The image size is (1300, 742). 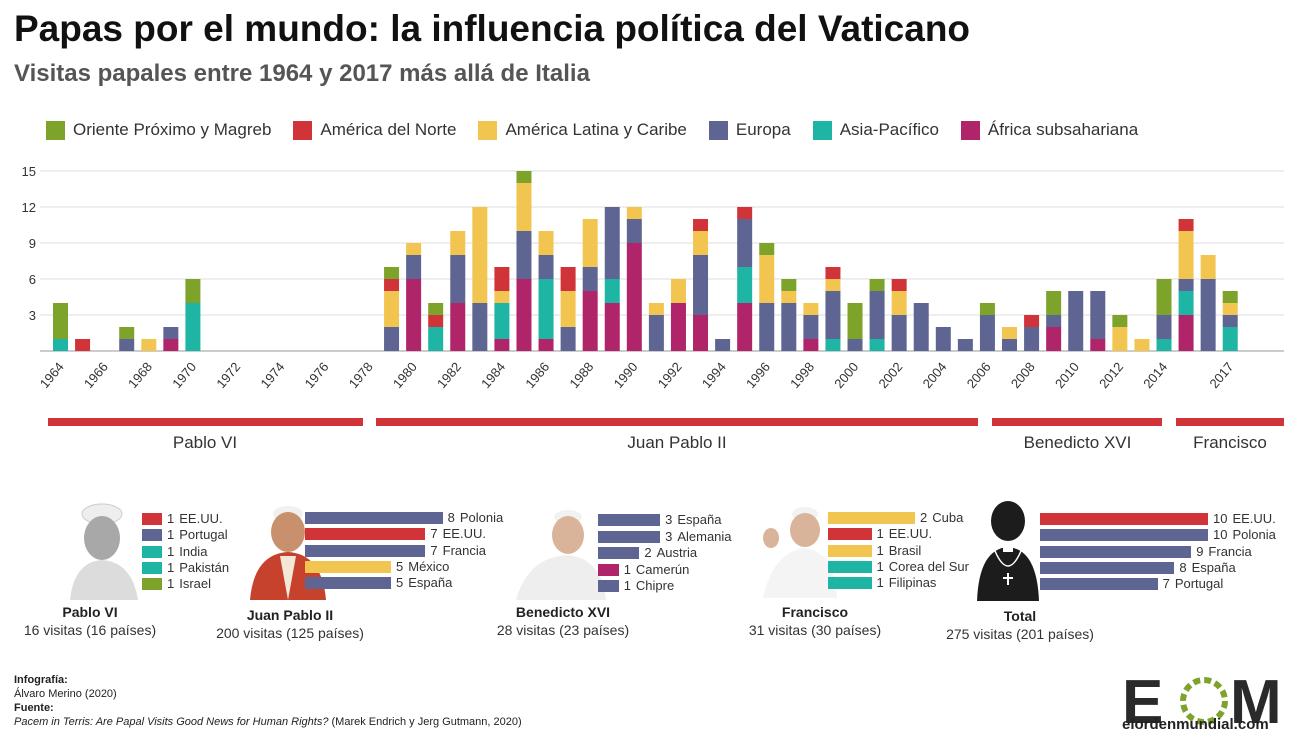 I want to click on x-tick-label: 1966, so click(x=96, y=375).